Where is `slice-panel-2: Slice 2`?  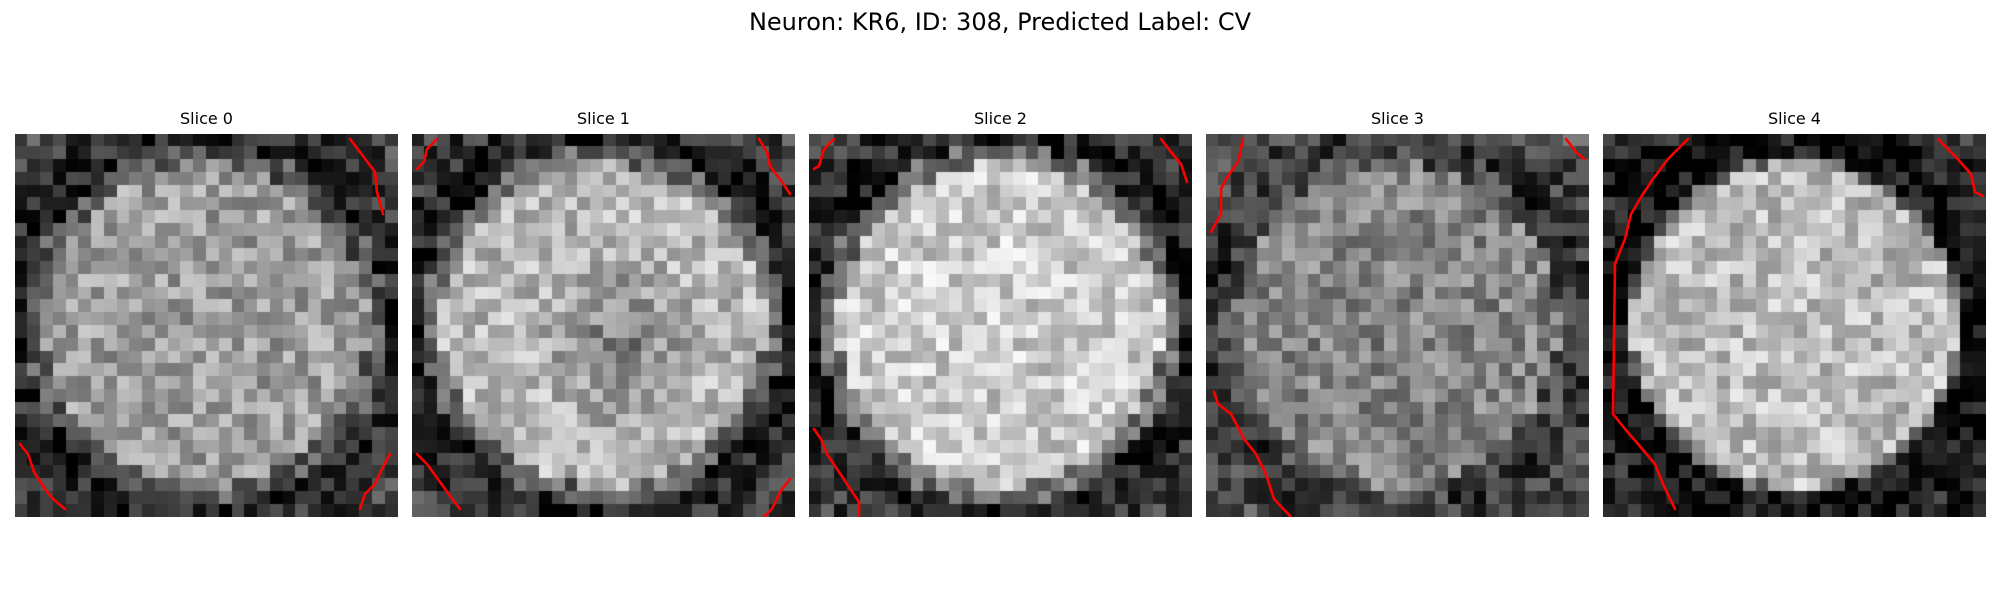 slice-panel-2: Slice 2 is located at coordinates (1000, 311).